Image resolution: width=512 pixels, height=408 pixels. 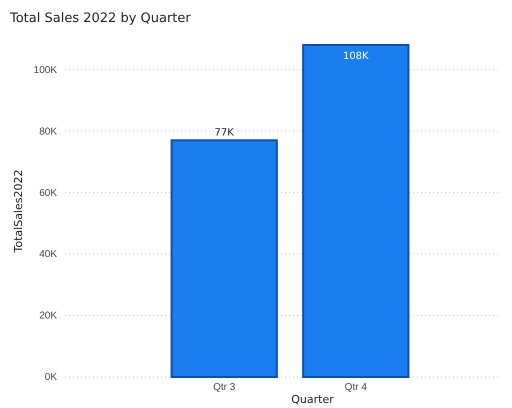 What do you see at coordinates (48, 254) in the screenshot?
I see `y-tick-label: 40K` at bounding box center [48, 254].